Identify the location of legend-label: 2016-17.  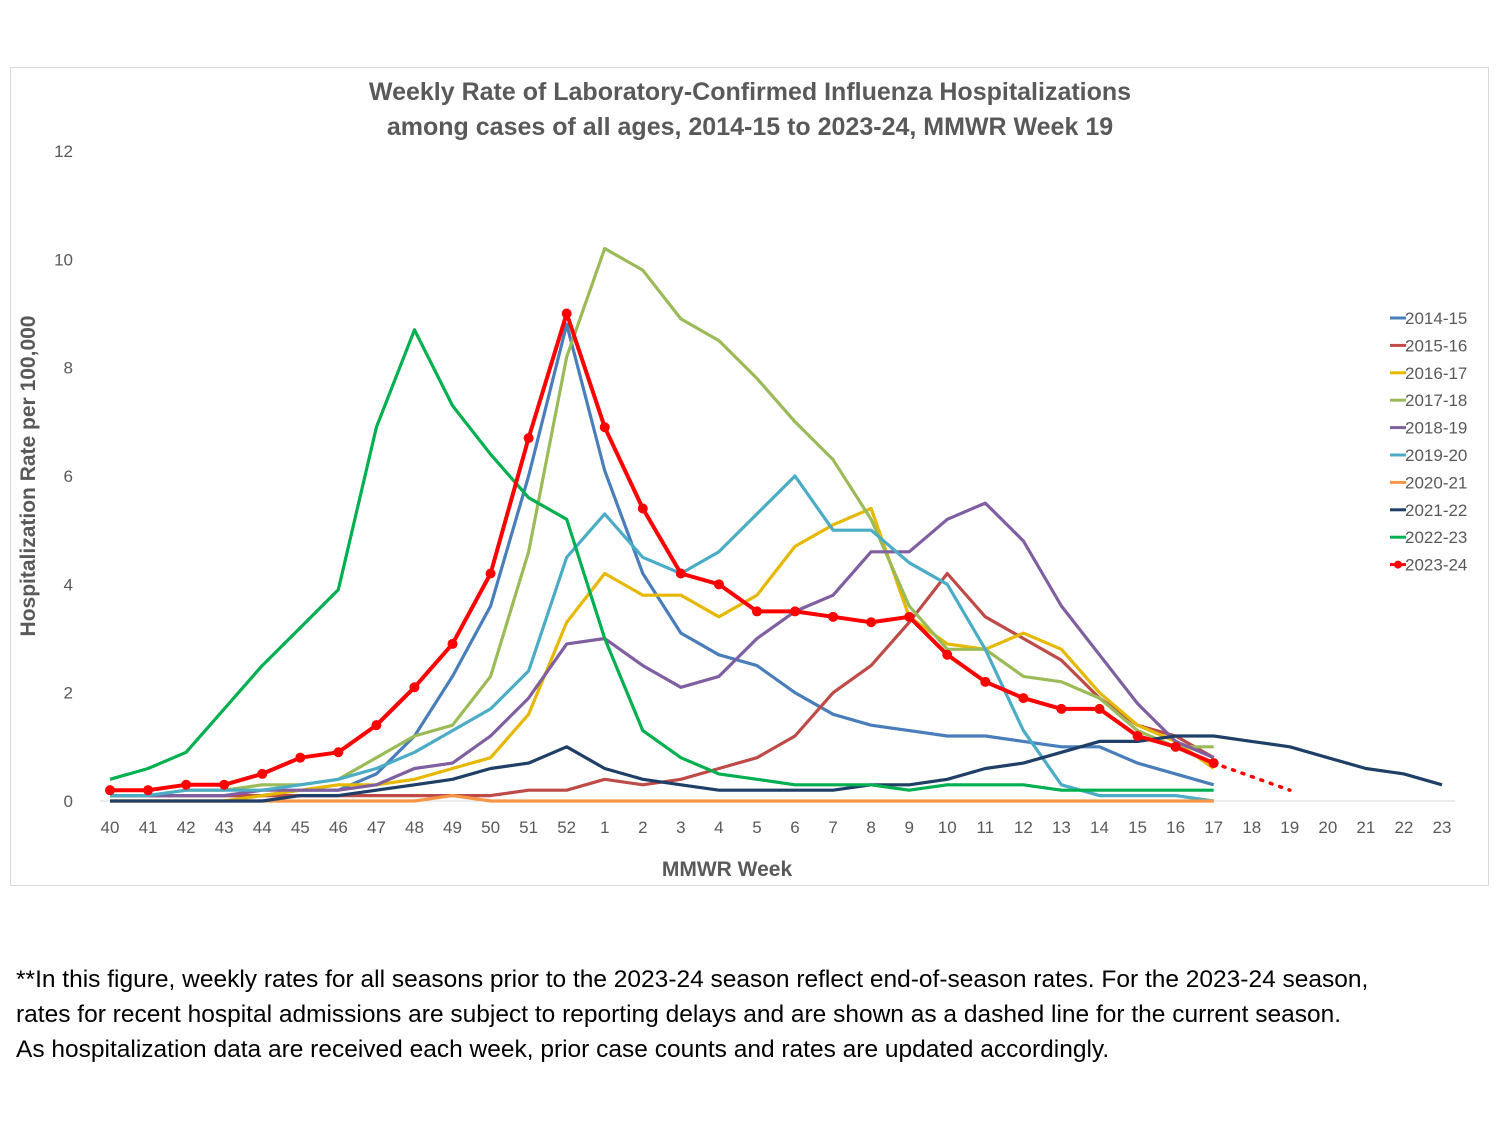
(1436, 373).